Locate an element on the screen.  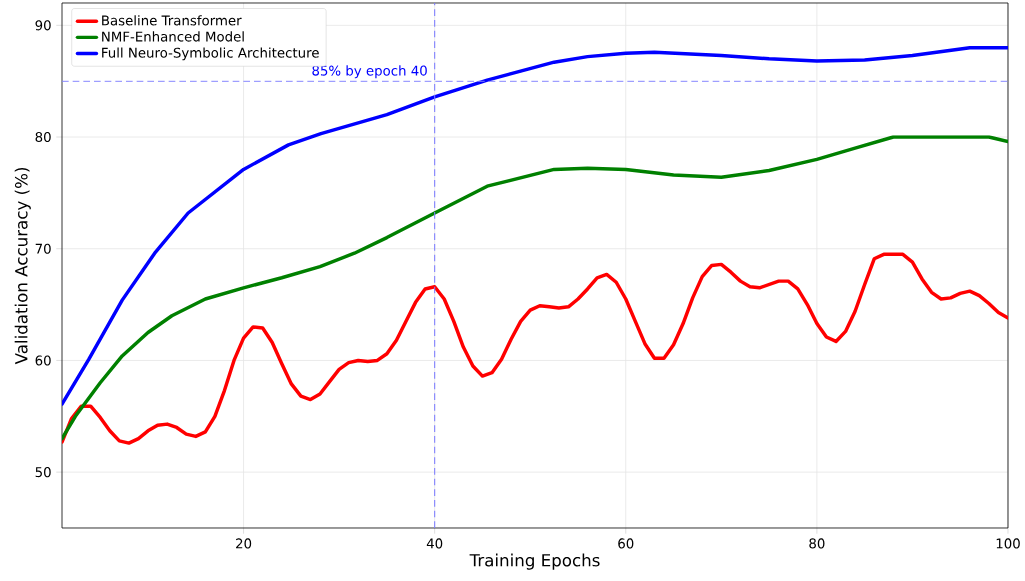
legend-label: NMF-Enhanced Model is located at coordinates (173, 36).